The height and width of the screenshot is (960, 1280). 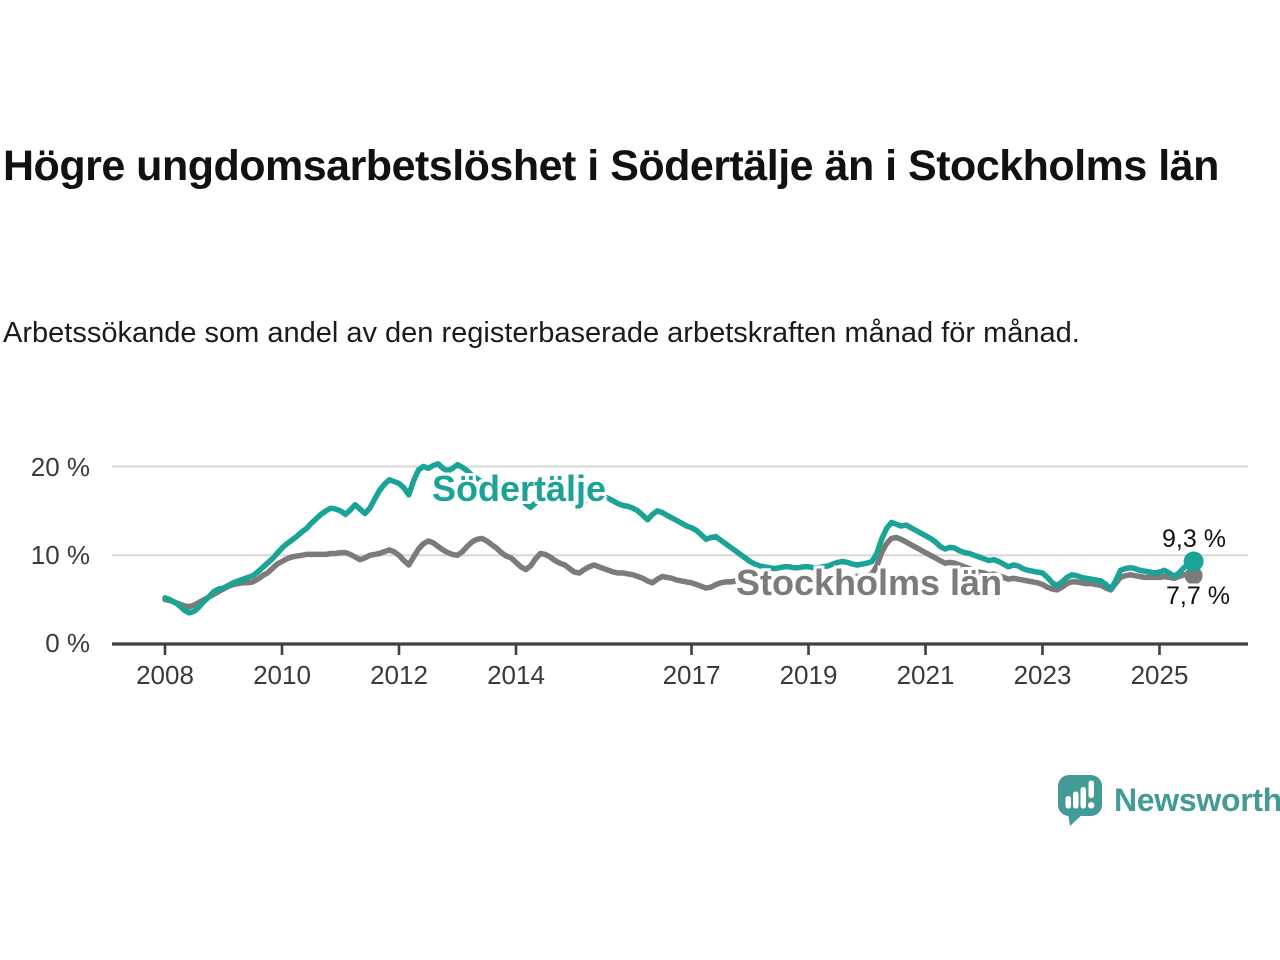 What do you see at coordinates (869, 582) in the screenshot?
I see `series-label-stockholms-lan: Stockholms län` at bounding box center [869, 582].